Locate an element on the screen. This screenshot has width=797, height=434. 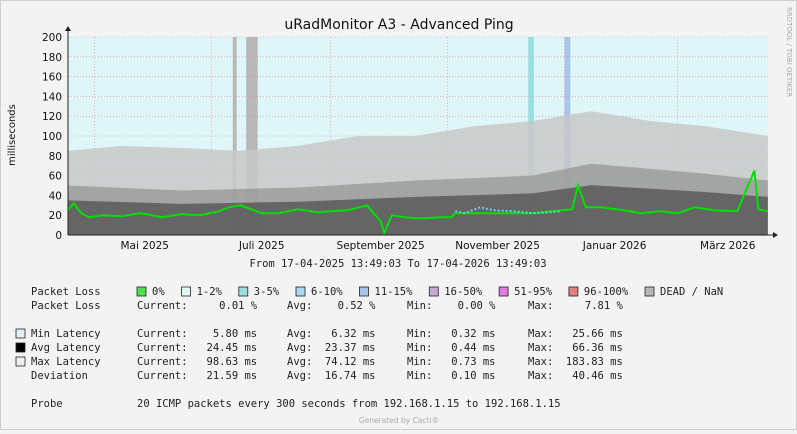
y-tick-label: 80 is located at coordinates (55, 157).